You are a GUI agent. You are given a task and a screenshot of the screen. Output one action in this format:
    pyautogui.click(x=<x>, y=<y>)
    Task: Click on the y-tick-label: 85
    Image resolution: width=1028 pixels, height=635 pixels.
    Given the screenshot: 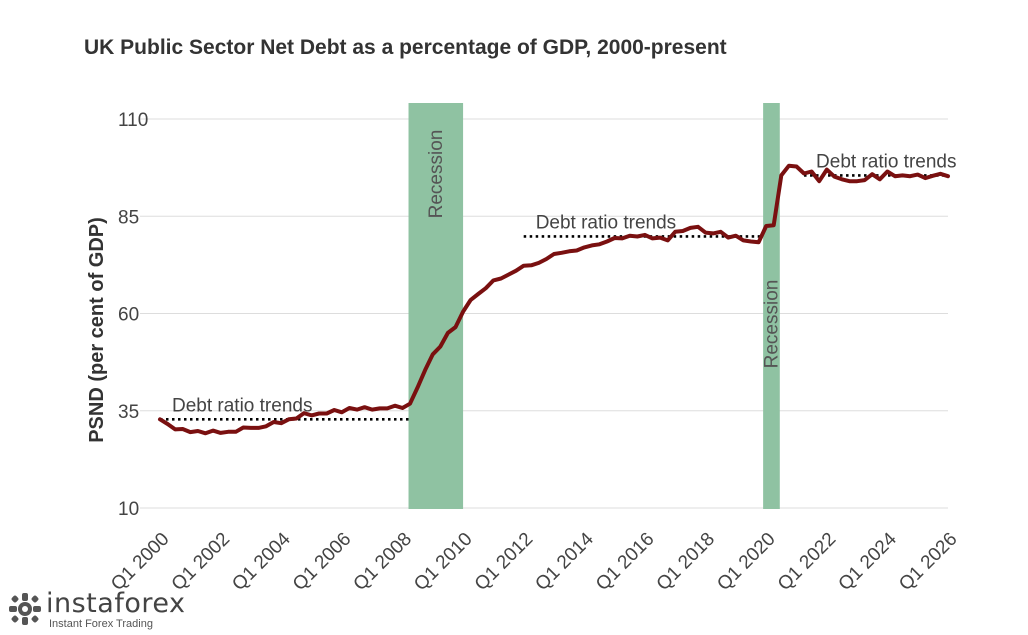 What is the action you would take?
    pyautogui.click(x=128, y=217)
    